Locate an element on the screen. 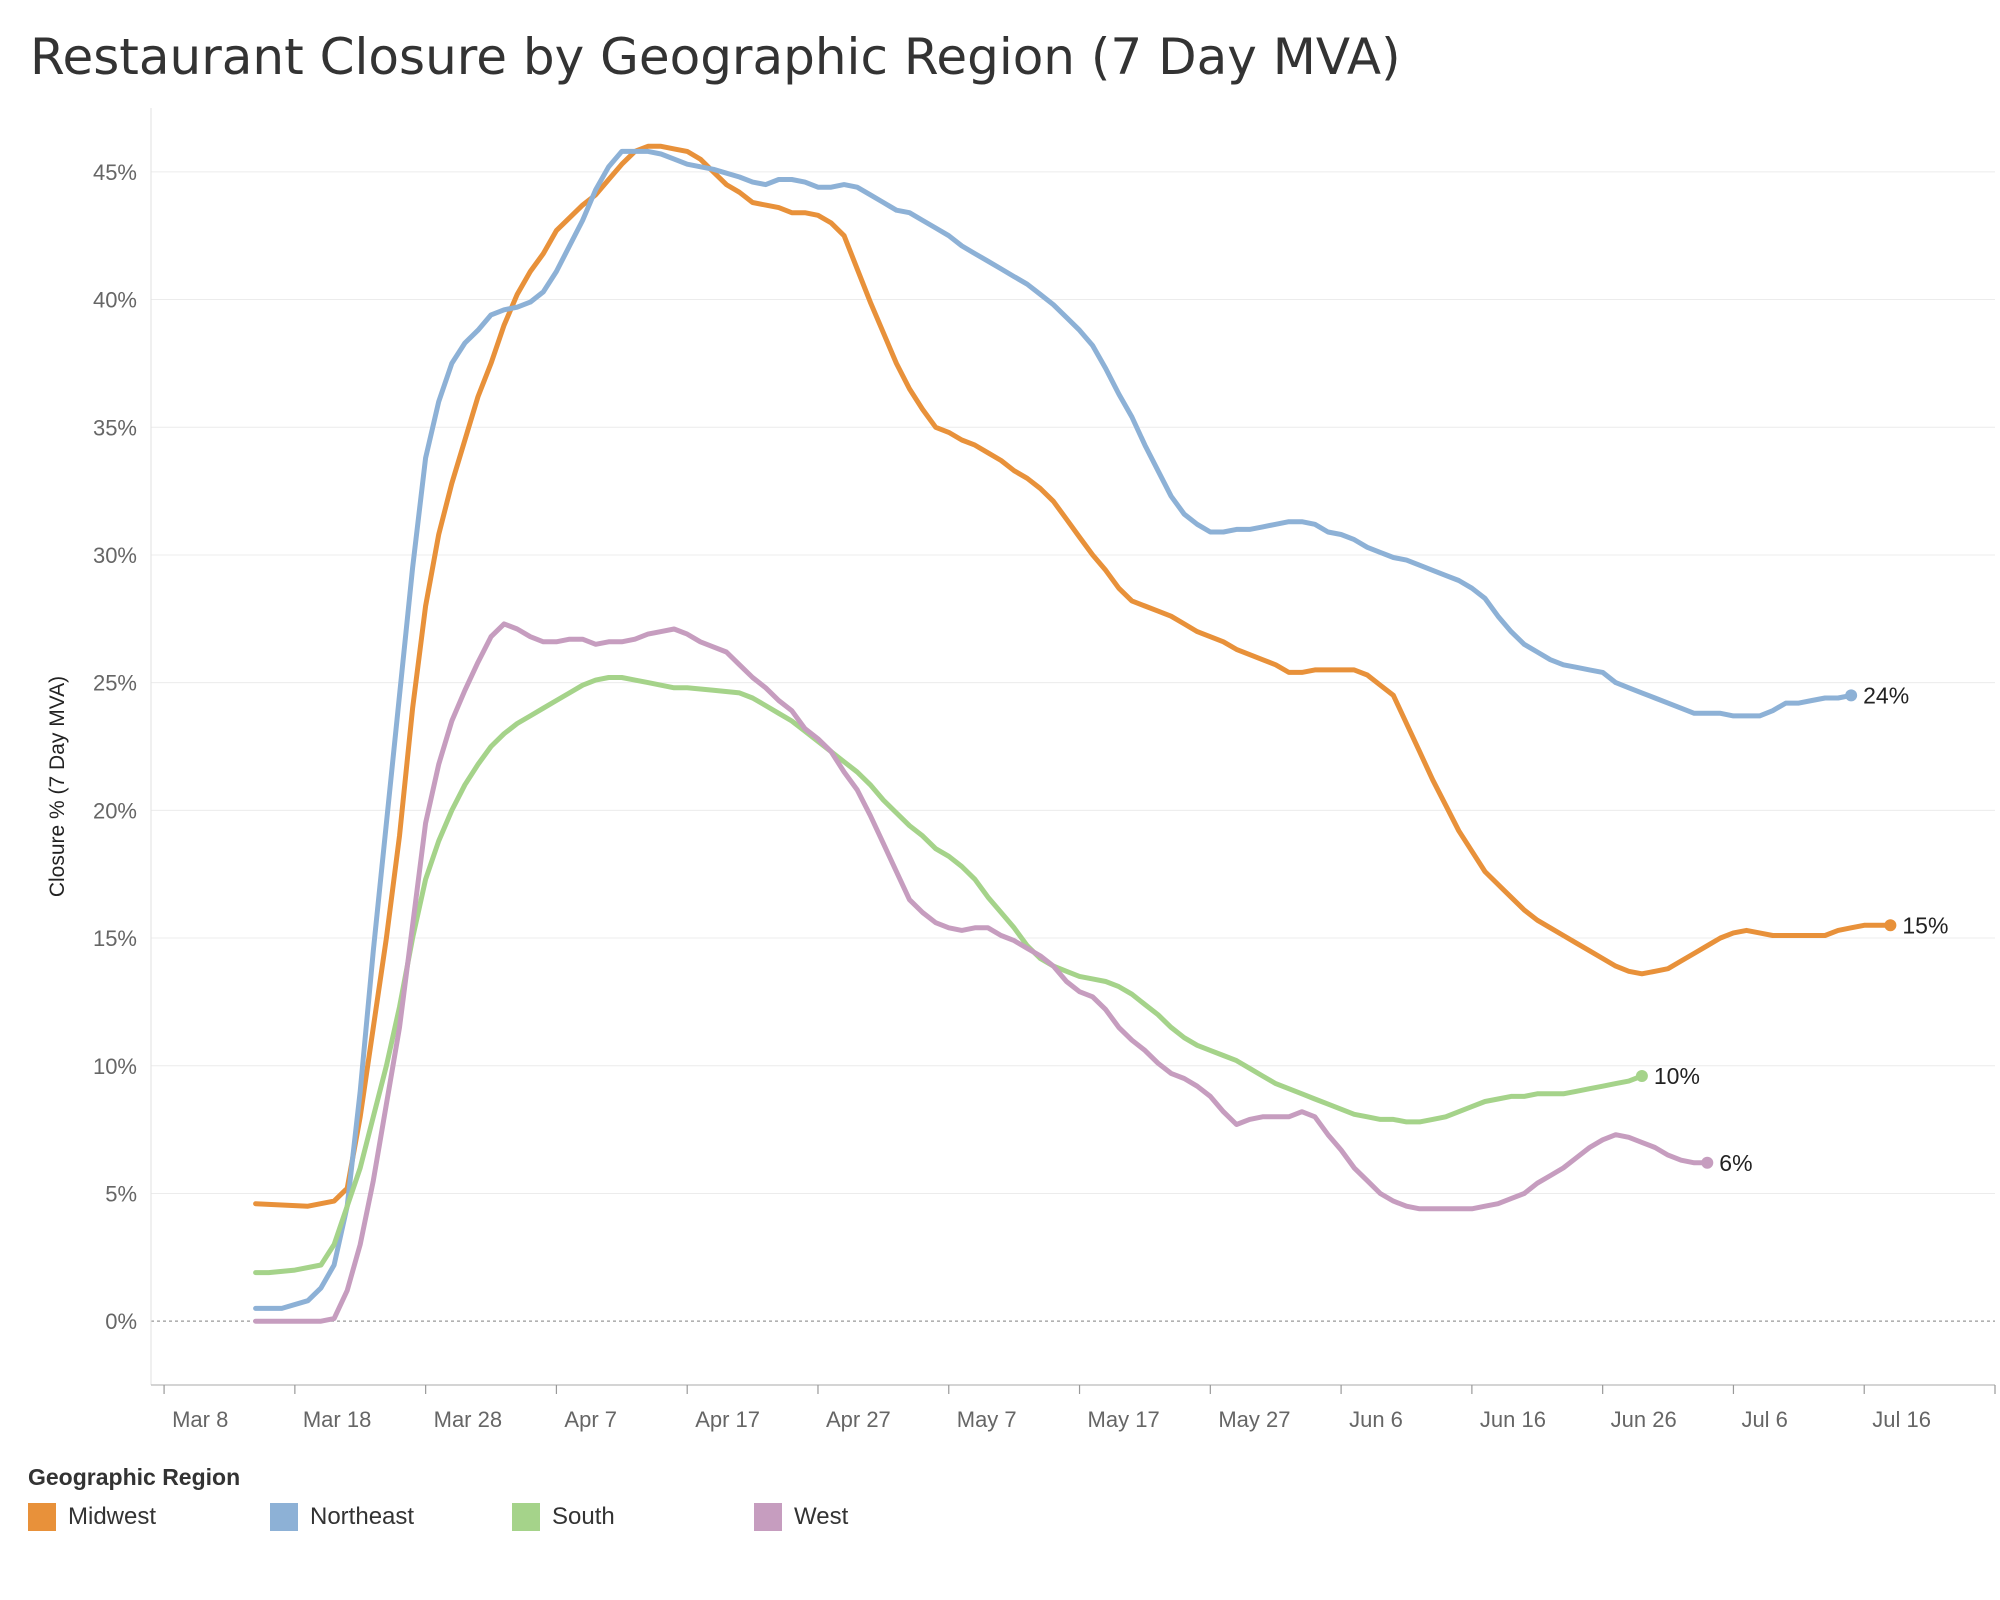  y-tick-label: 30% is located at coordinates (115, 555).